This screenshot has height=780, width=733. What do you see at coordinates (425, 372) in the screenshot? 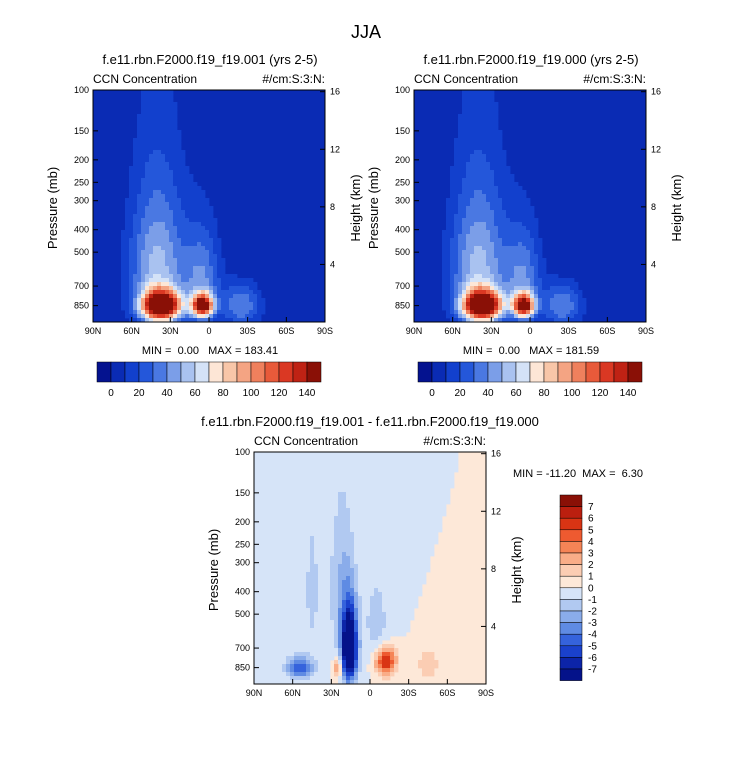
I see `colorbar-swatch` at bounding box center [425, 372].